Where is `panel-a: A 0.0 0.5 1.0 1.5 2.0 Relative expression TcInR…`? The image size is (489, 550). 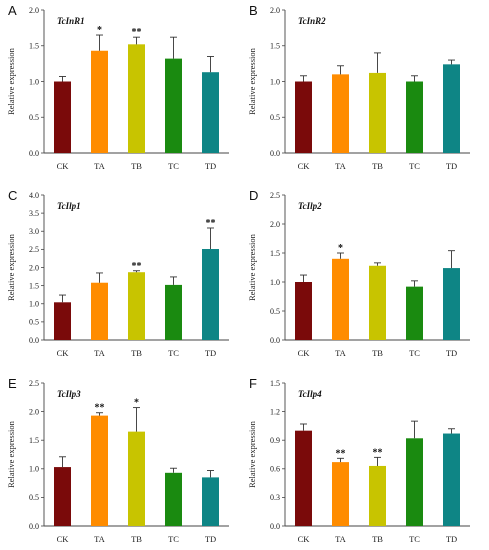
panel-a: A 0.0 0.5 1.0 1.5 2.0 Relative expression TcInR… is located at coordinates (117, 87).